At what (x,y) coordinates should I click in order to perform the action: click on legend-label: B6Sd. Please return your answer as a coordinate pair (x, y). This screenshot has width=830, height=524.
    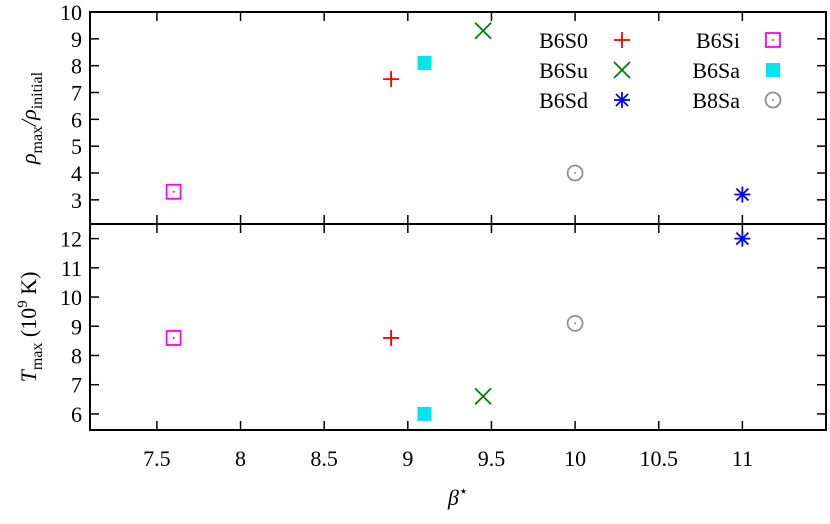
    Looking at the image, I should click on (563, 100).